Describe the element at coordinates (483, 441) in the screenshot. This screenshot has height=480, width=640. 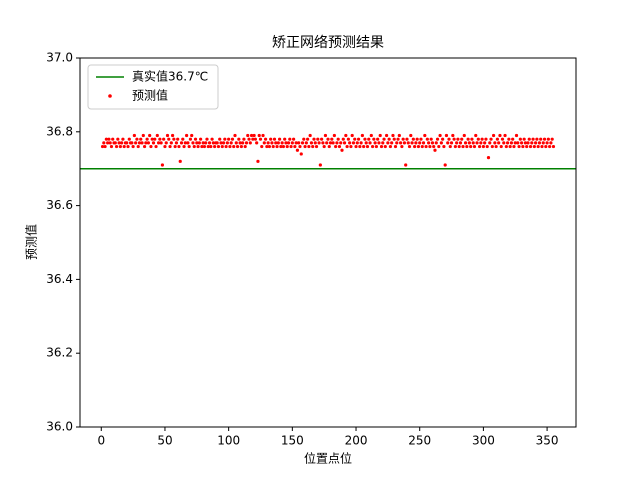
I see `x-tick-label: 300` at that location.